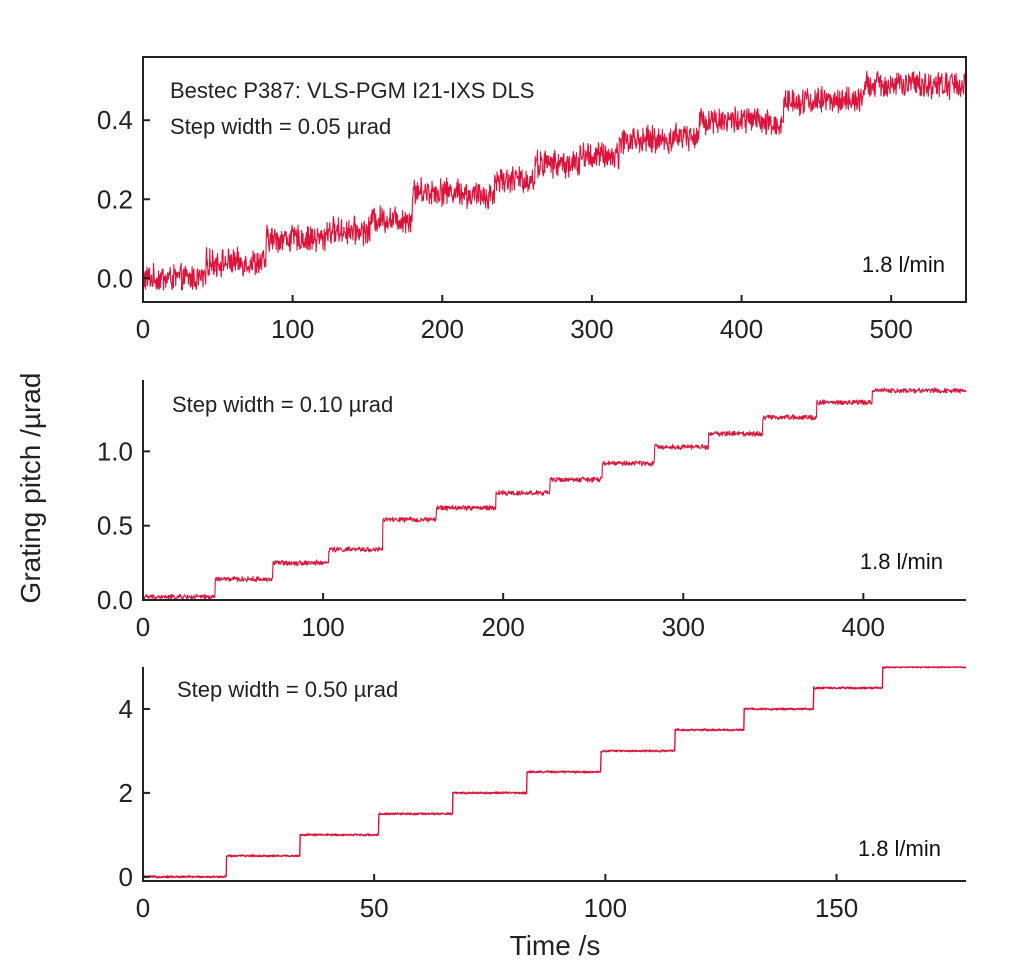  What do you see at coordinates (126, 793) in the screenshot?
I see `y-tick-label-3-1: 2` at bounding box center [126, 793].